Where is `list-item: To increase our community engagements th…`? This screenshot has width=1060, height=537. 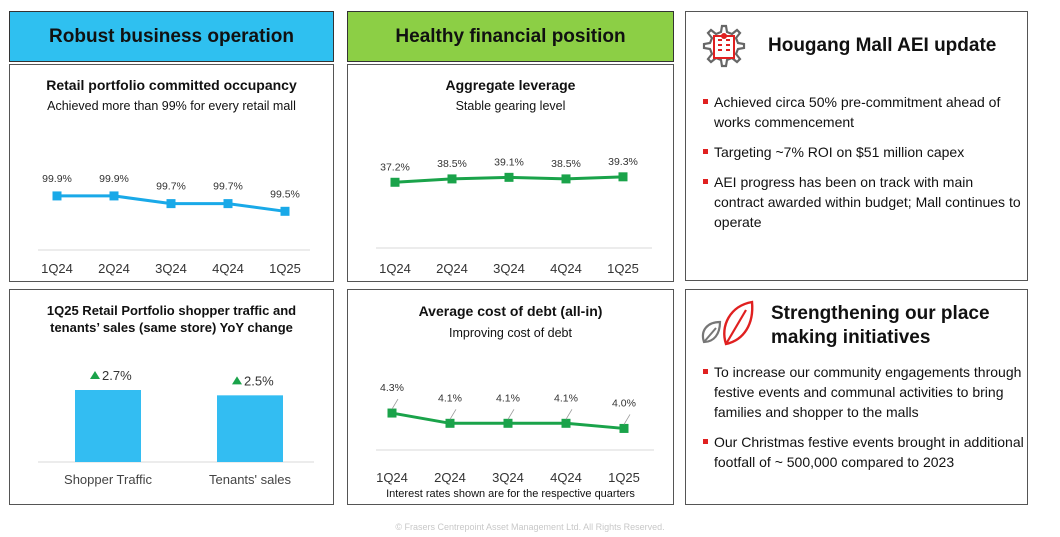
list-item: To increase our community engagements th… is located at coordinates (856, 392).